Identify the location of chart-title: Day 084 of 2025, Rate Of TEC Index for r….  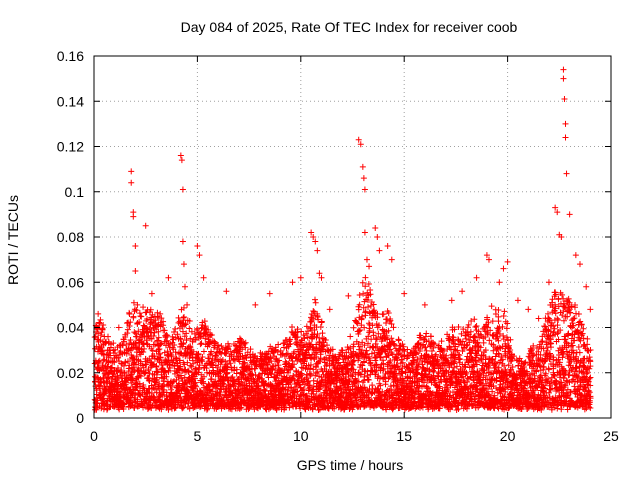
(349, 27).